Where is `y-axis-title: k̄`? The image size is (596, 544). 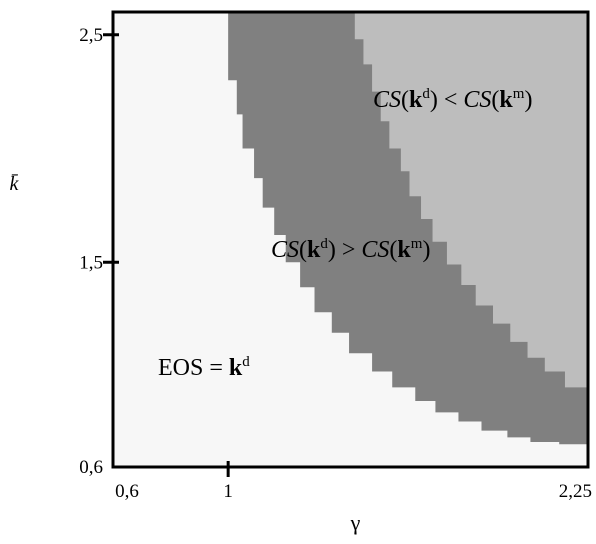 y-axis-title: k̄ is located at coordinates (15, 184).